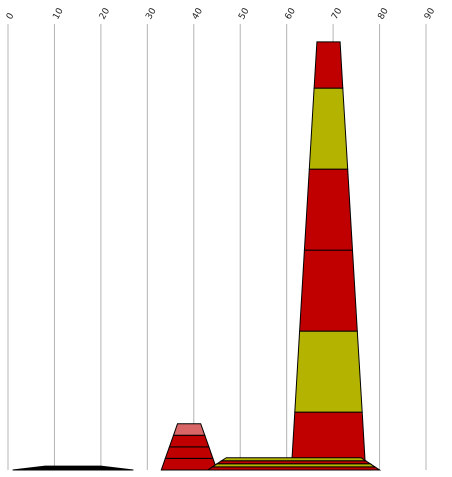  Describe the element at coordinates (11, 16) in the screenshot. I see `x-tick-label: 0` at that location.